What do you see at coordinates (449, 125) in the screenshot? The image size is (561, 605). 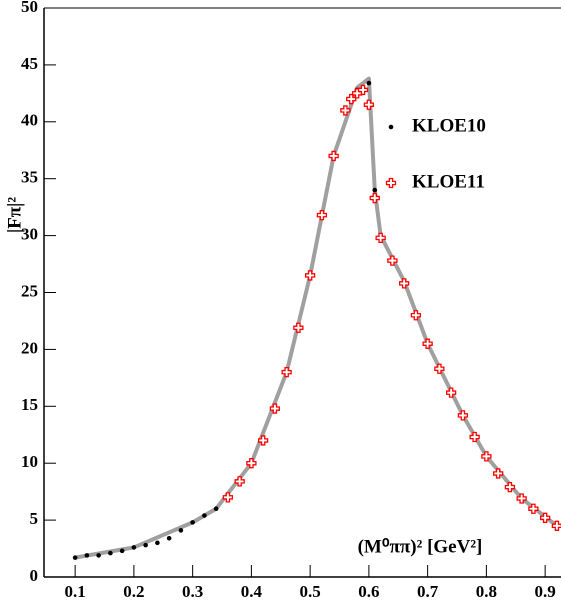 I see `legend-label: KLOE10` at bounding box center [449, 125].